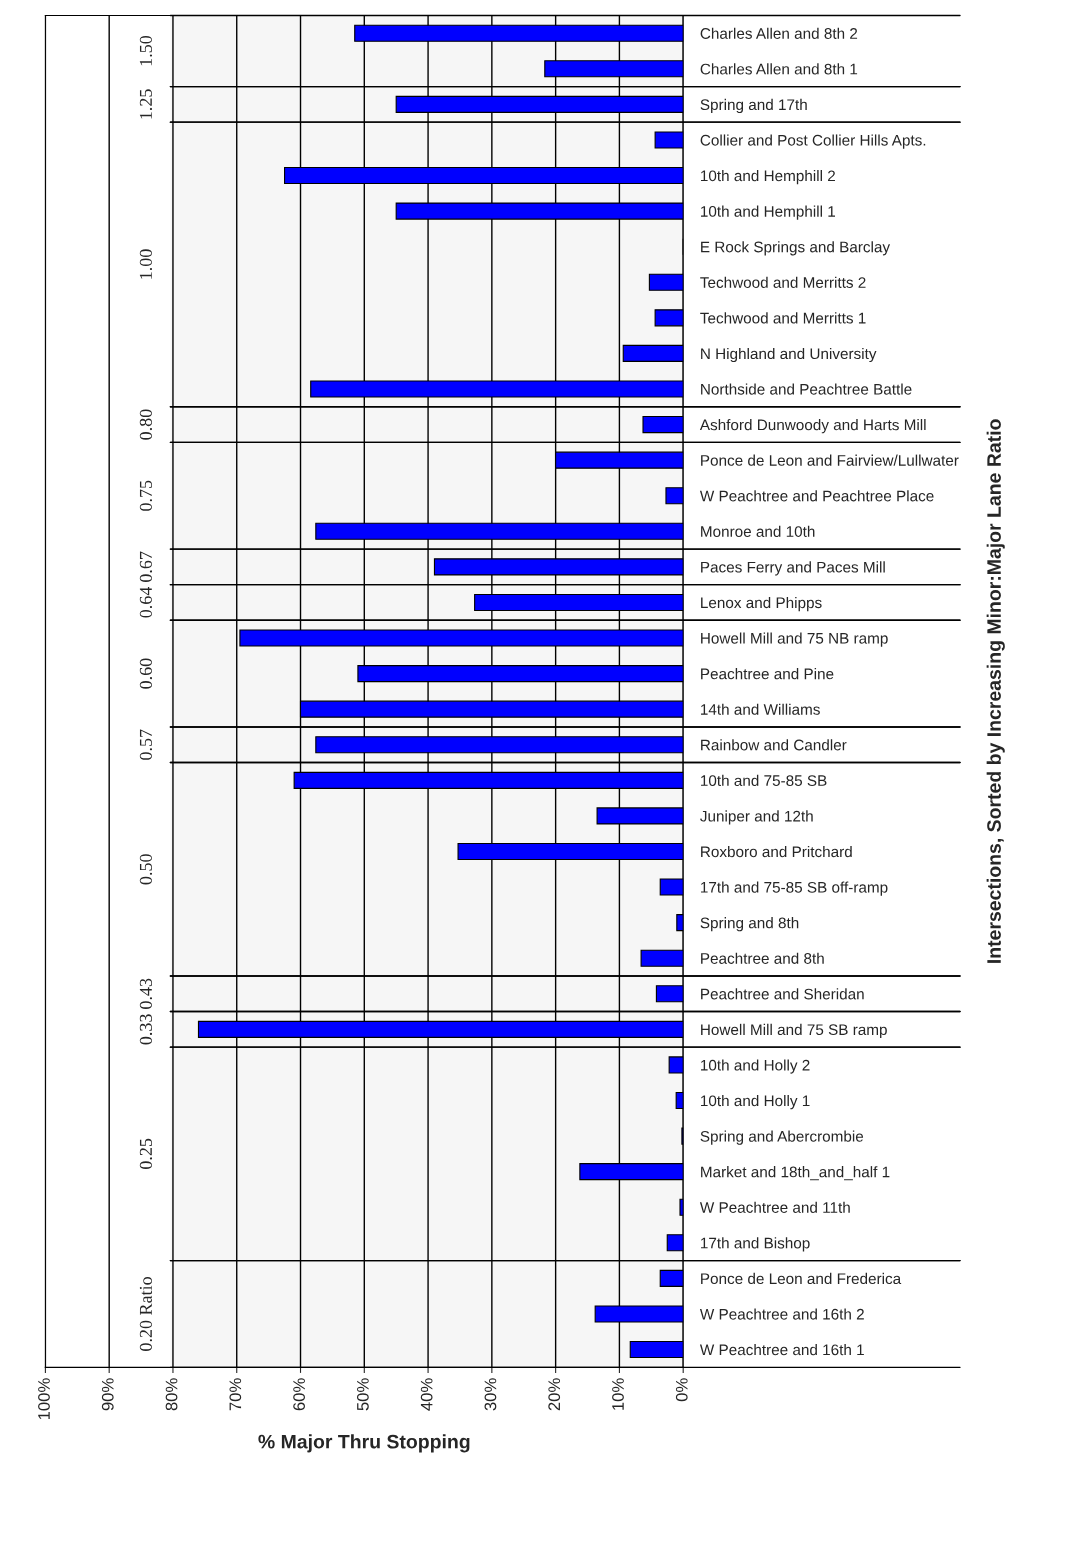 The image size is (1081, 1545). Describe the element at coordinates (146, 602) in the screenshot. I see `annotation: 0.64` at that location.